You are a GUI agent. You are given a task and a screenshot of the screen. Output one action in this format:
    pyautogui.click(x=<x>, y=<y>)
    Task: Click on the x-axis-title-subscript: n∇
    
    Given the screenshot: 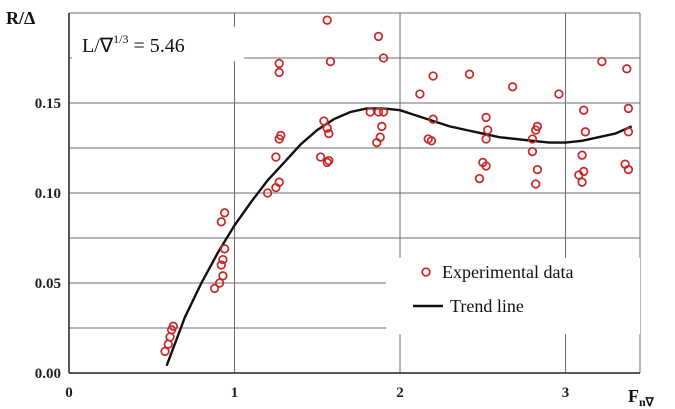 What is the action you would take?
    pyautogui.click(x=647, y=402)
    